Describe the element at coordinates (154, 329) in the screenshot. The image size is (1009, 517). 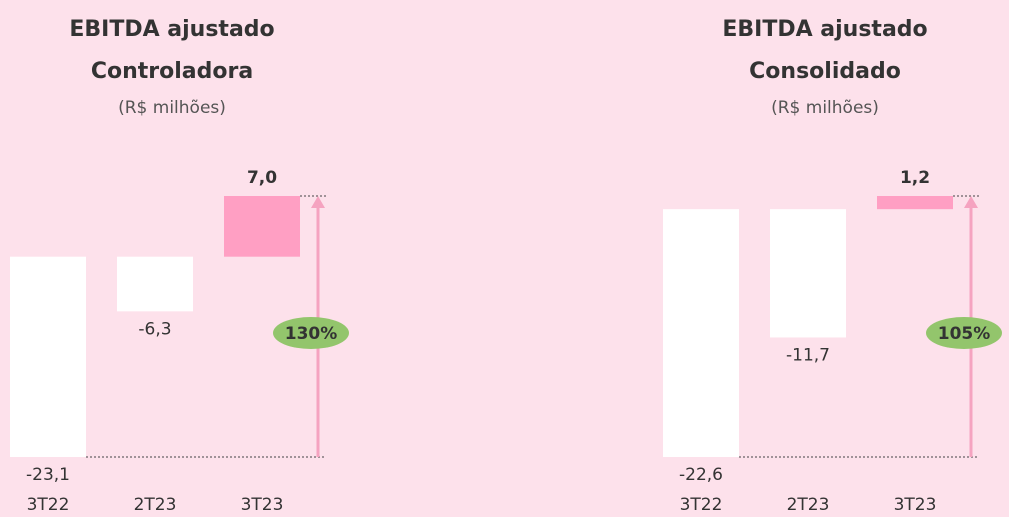
I see `value-label: -6,3` at that location.